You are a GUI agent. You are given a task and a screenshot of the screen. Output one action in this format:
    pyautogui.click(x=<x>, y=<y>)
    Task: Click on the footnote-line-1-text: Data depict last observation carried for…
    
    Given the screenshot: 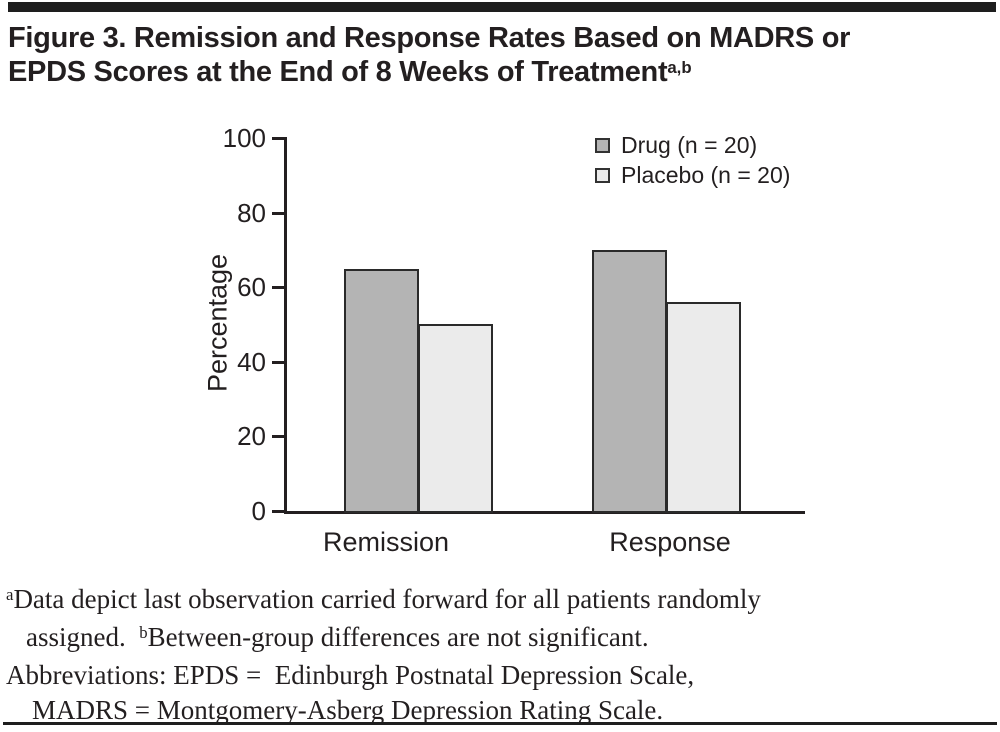 What is the action you would take?
    pyautogui.click(x=387, y=599)
    